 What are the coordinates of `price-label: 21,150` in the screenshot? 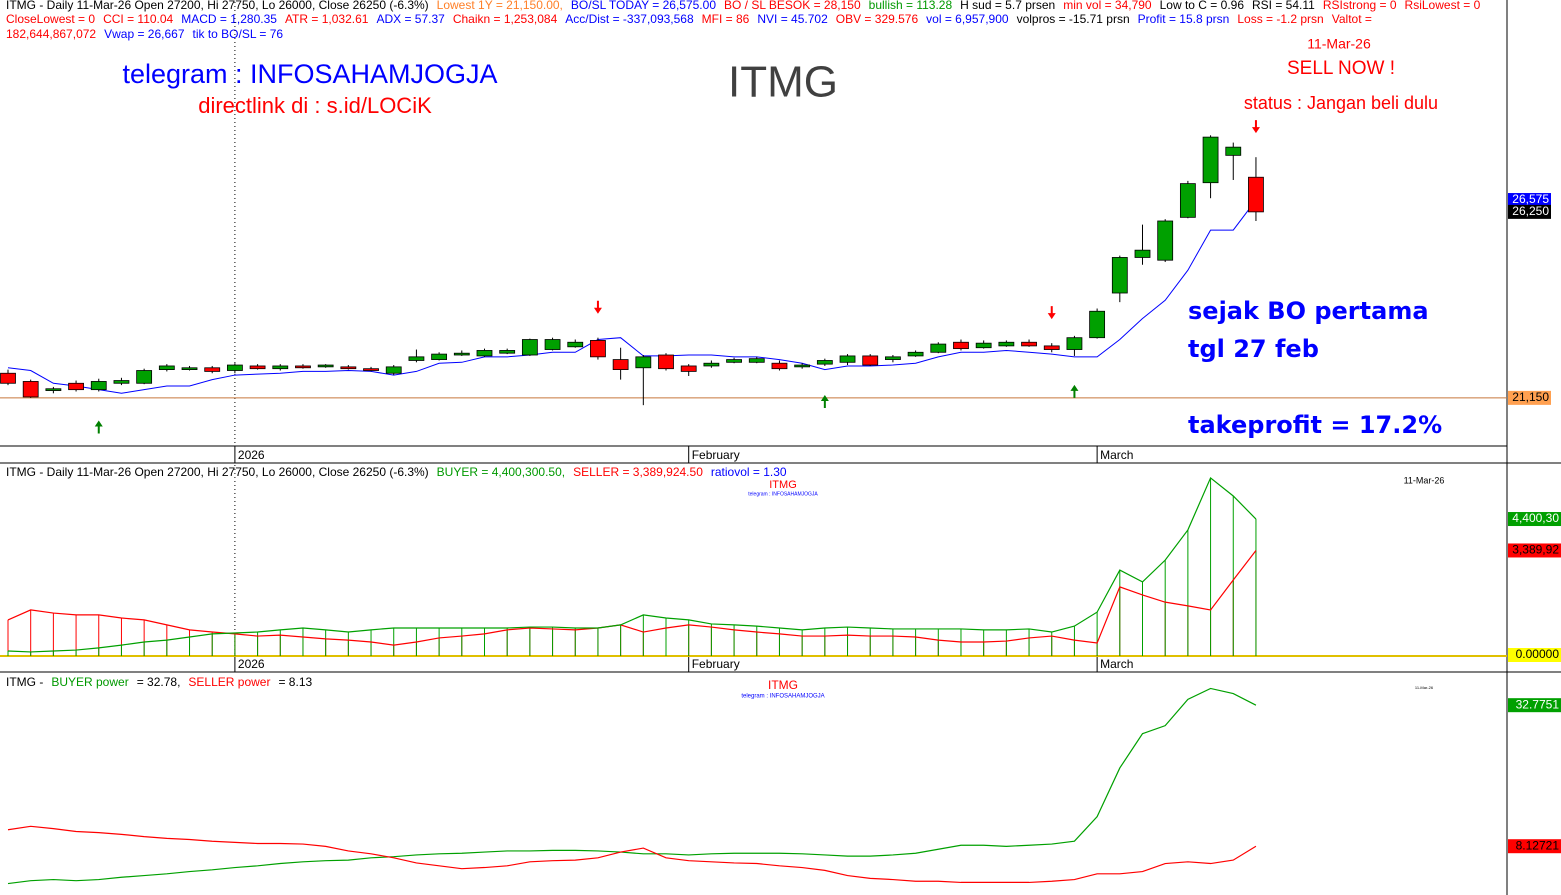 It's located at (1530, 397).